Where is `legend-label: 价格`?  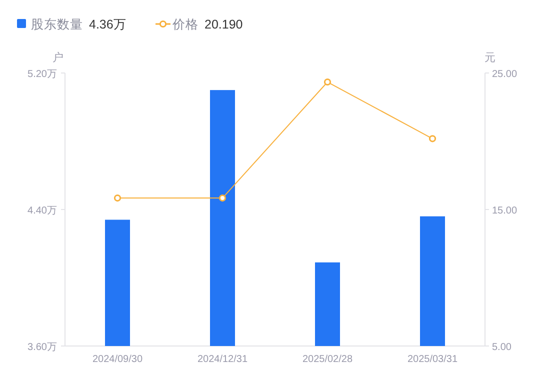
legend-label: 价格 is located at coordinates (185, 25).